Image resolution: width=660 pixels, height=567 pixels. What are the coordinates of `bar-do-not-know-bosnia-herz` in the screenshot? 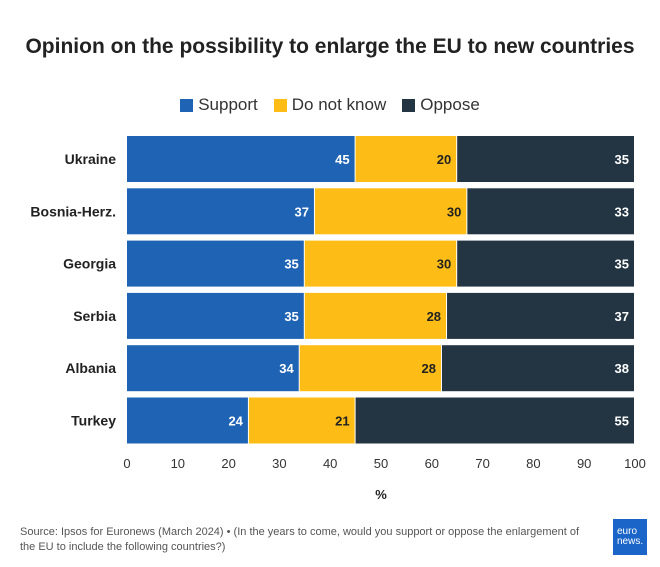 It's located at (390, 211).